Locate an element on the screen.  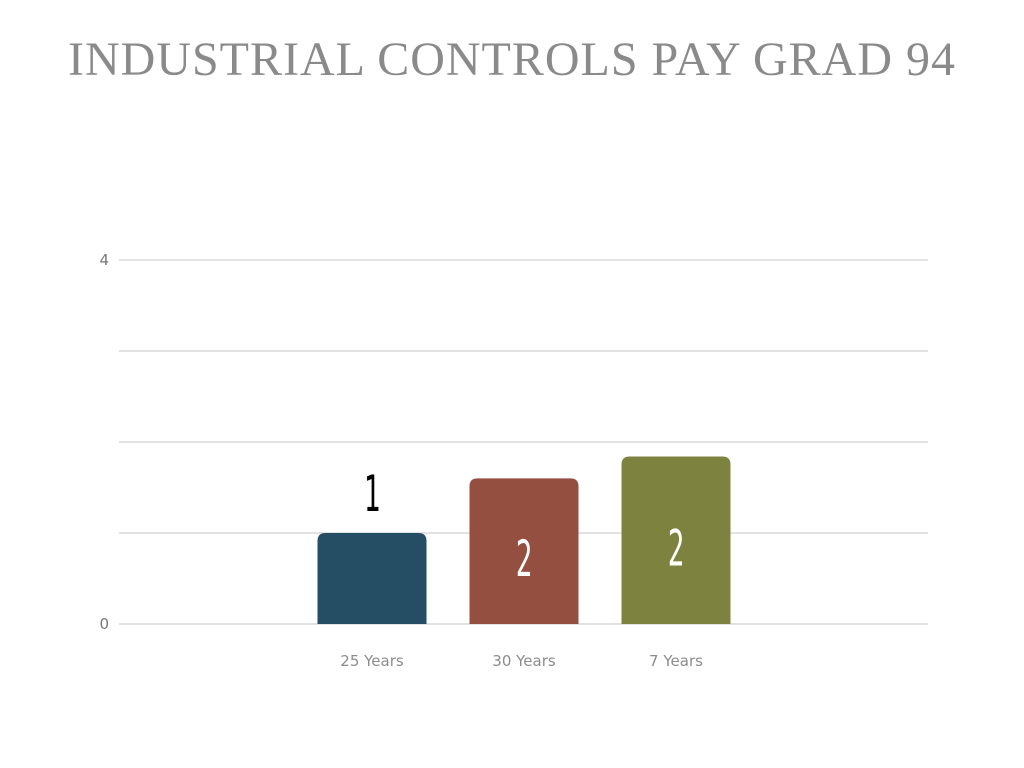
data-label-0: 1 is located at coordinates (372, 494).